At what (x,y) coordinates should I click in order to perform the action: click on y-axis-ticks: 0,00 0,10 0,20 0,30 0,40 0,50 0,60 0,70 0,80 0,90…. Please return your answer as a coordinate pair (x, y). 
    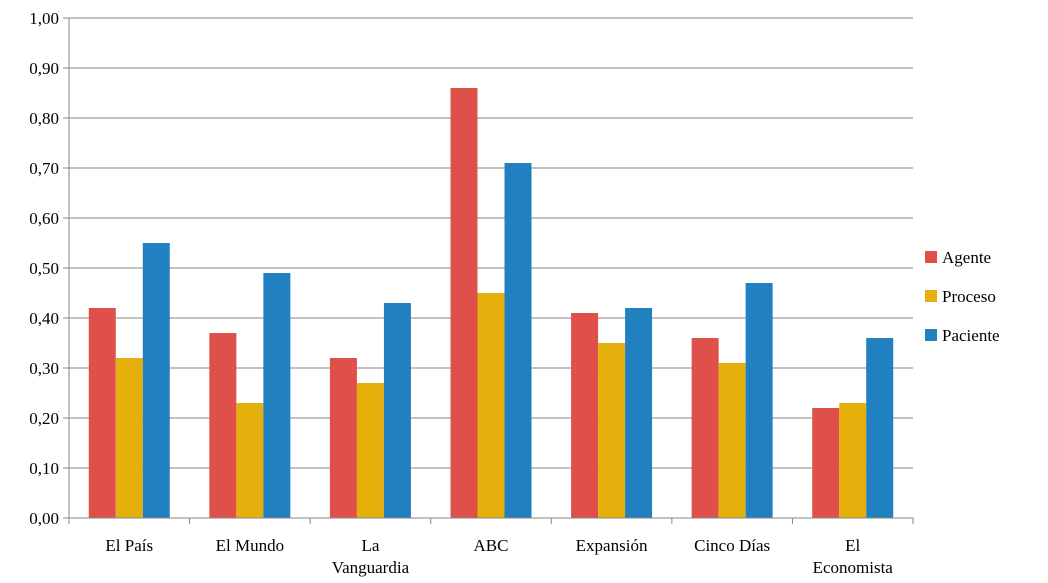
    Looking at the image, I should click on (44, 268).